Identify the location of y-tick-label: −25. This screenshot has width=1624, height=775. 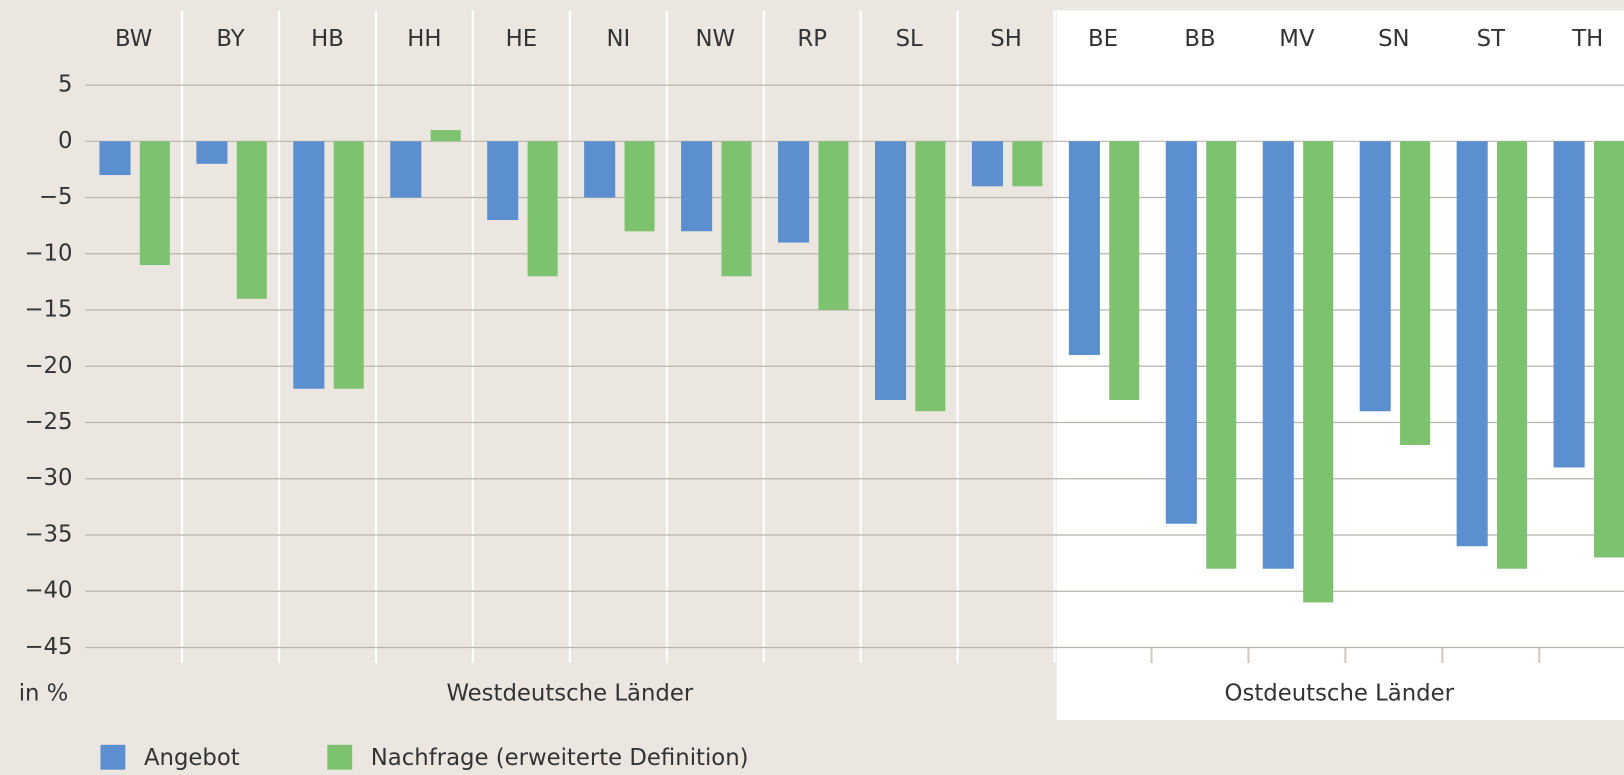
(48, 422).